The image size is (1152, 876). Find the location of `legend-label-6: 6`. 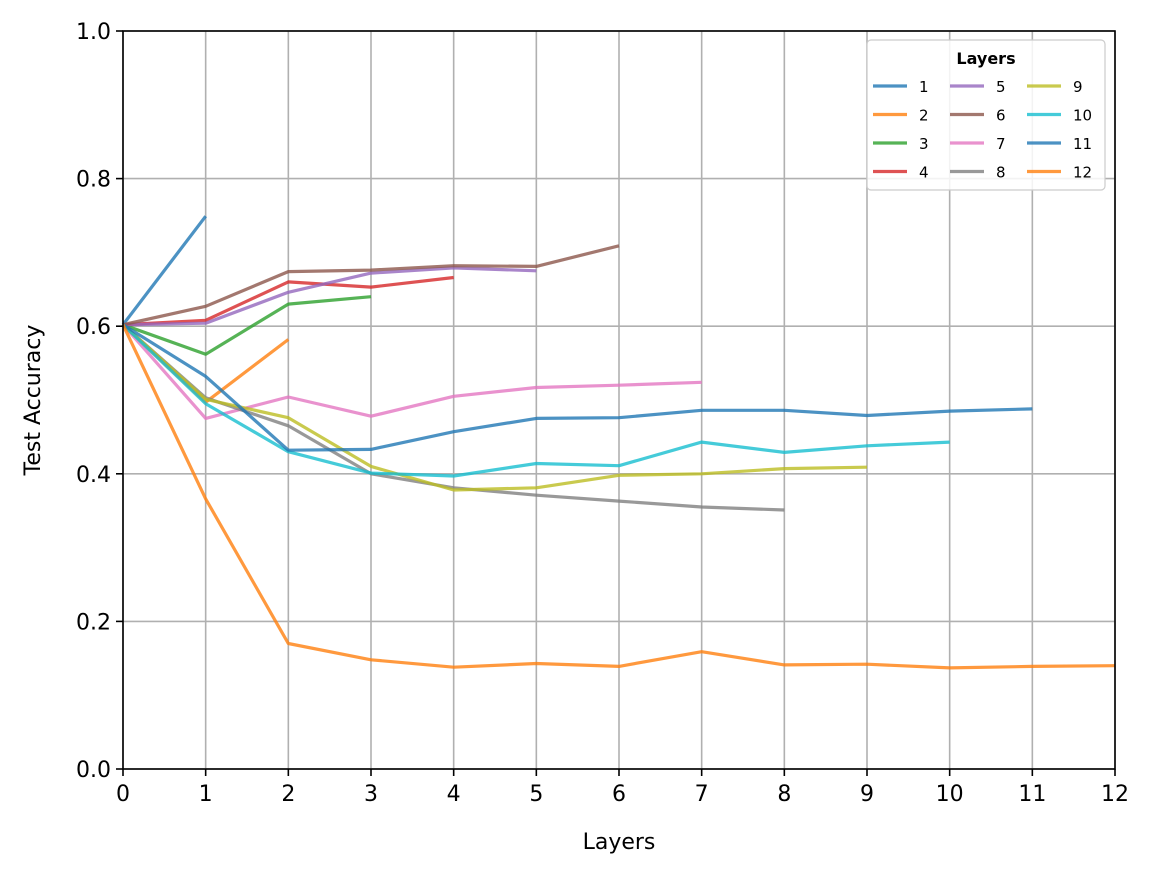

legend-label-6: 6 is located at coordinates (1001, 116).